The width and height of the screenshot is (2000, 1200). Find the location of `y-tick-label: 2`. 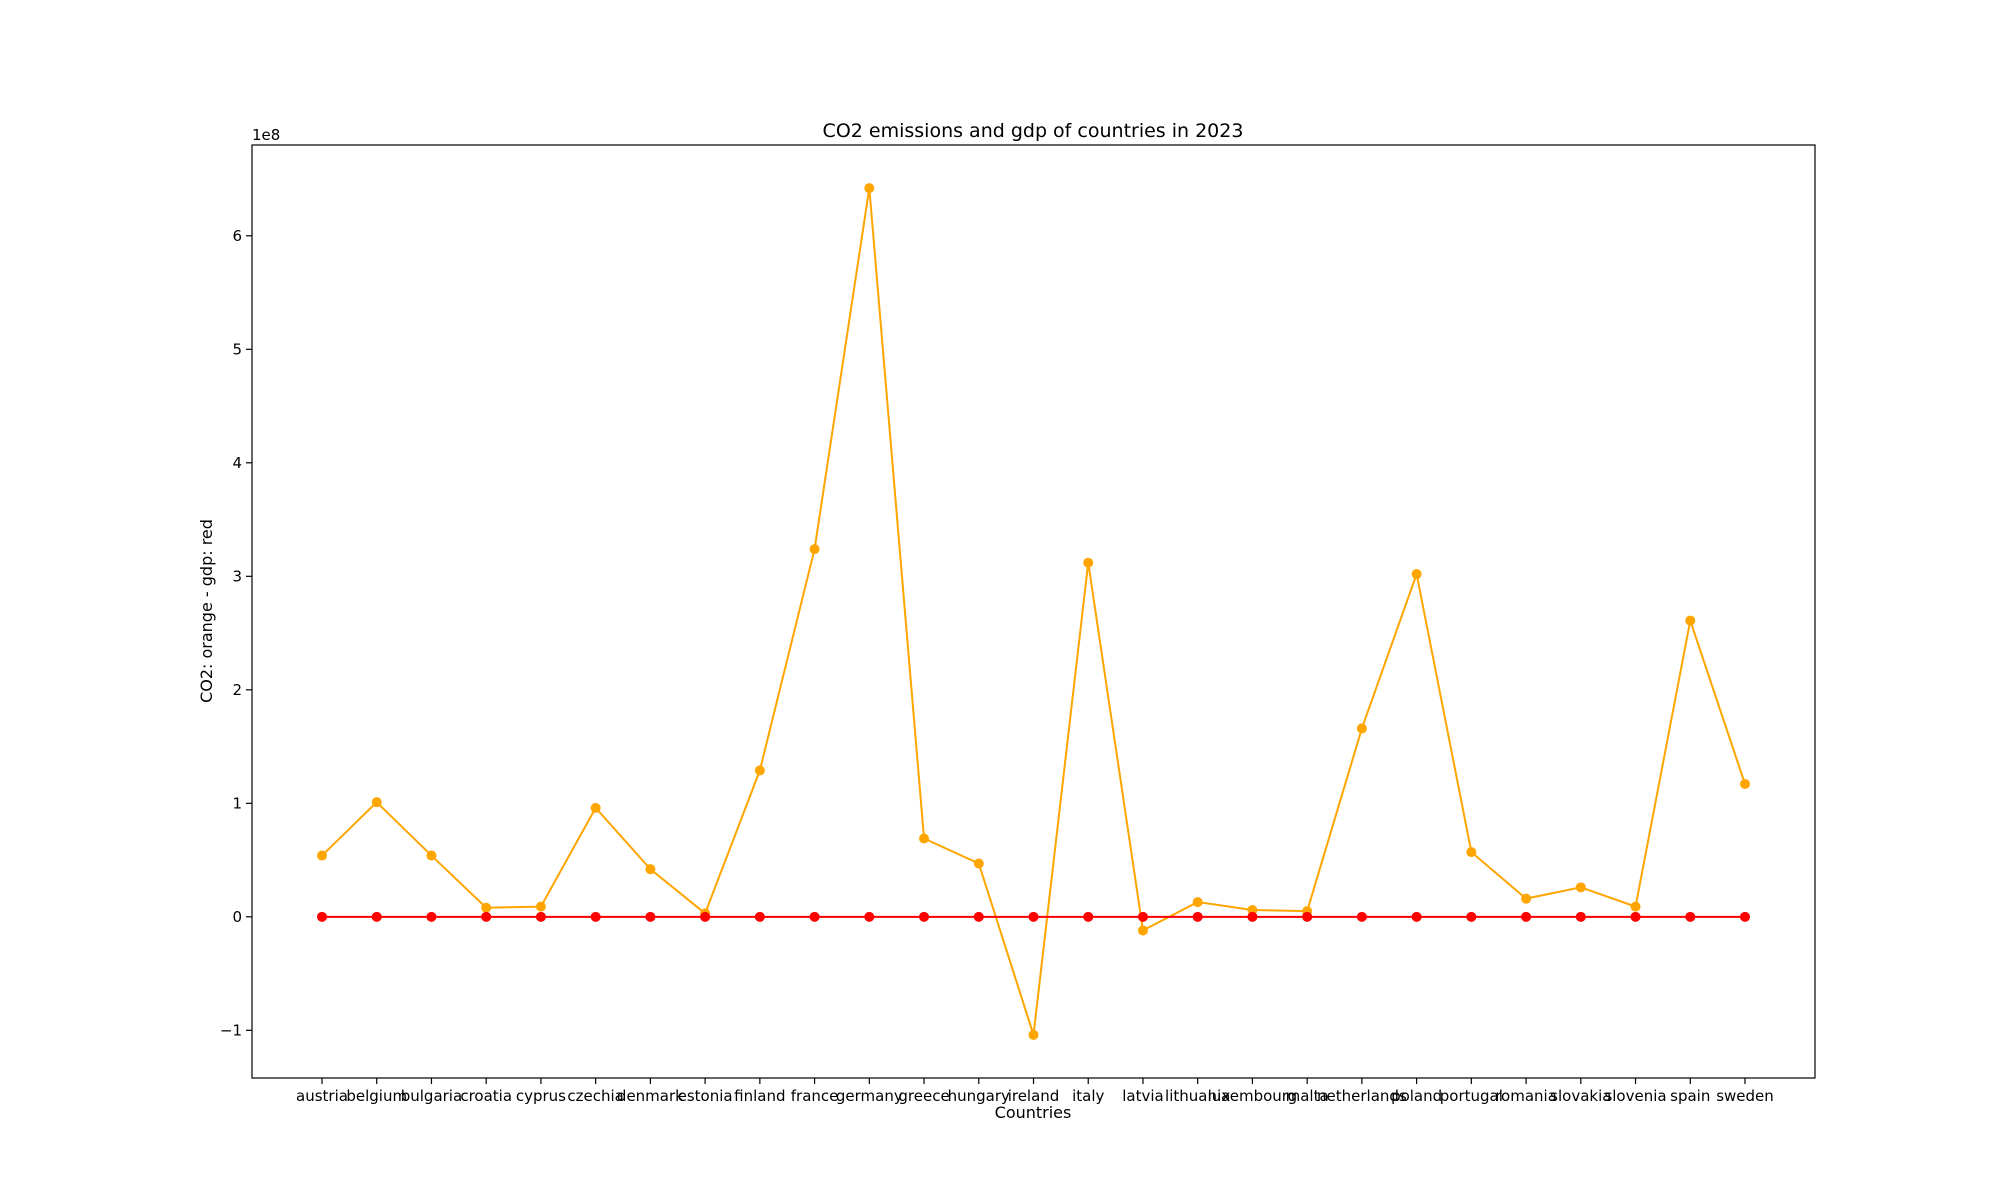

y-tick-label: 2 is located at coordinates (237, 690).